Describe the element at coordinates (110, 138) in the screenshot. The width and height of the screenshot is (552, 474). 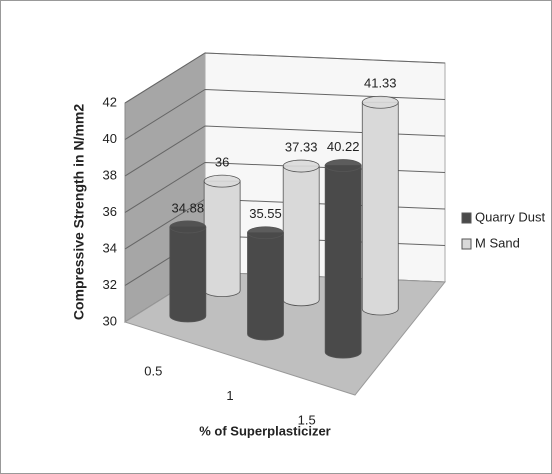
I see `y-tick-label: 40` at that location.